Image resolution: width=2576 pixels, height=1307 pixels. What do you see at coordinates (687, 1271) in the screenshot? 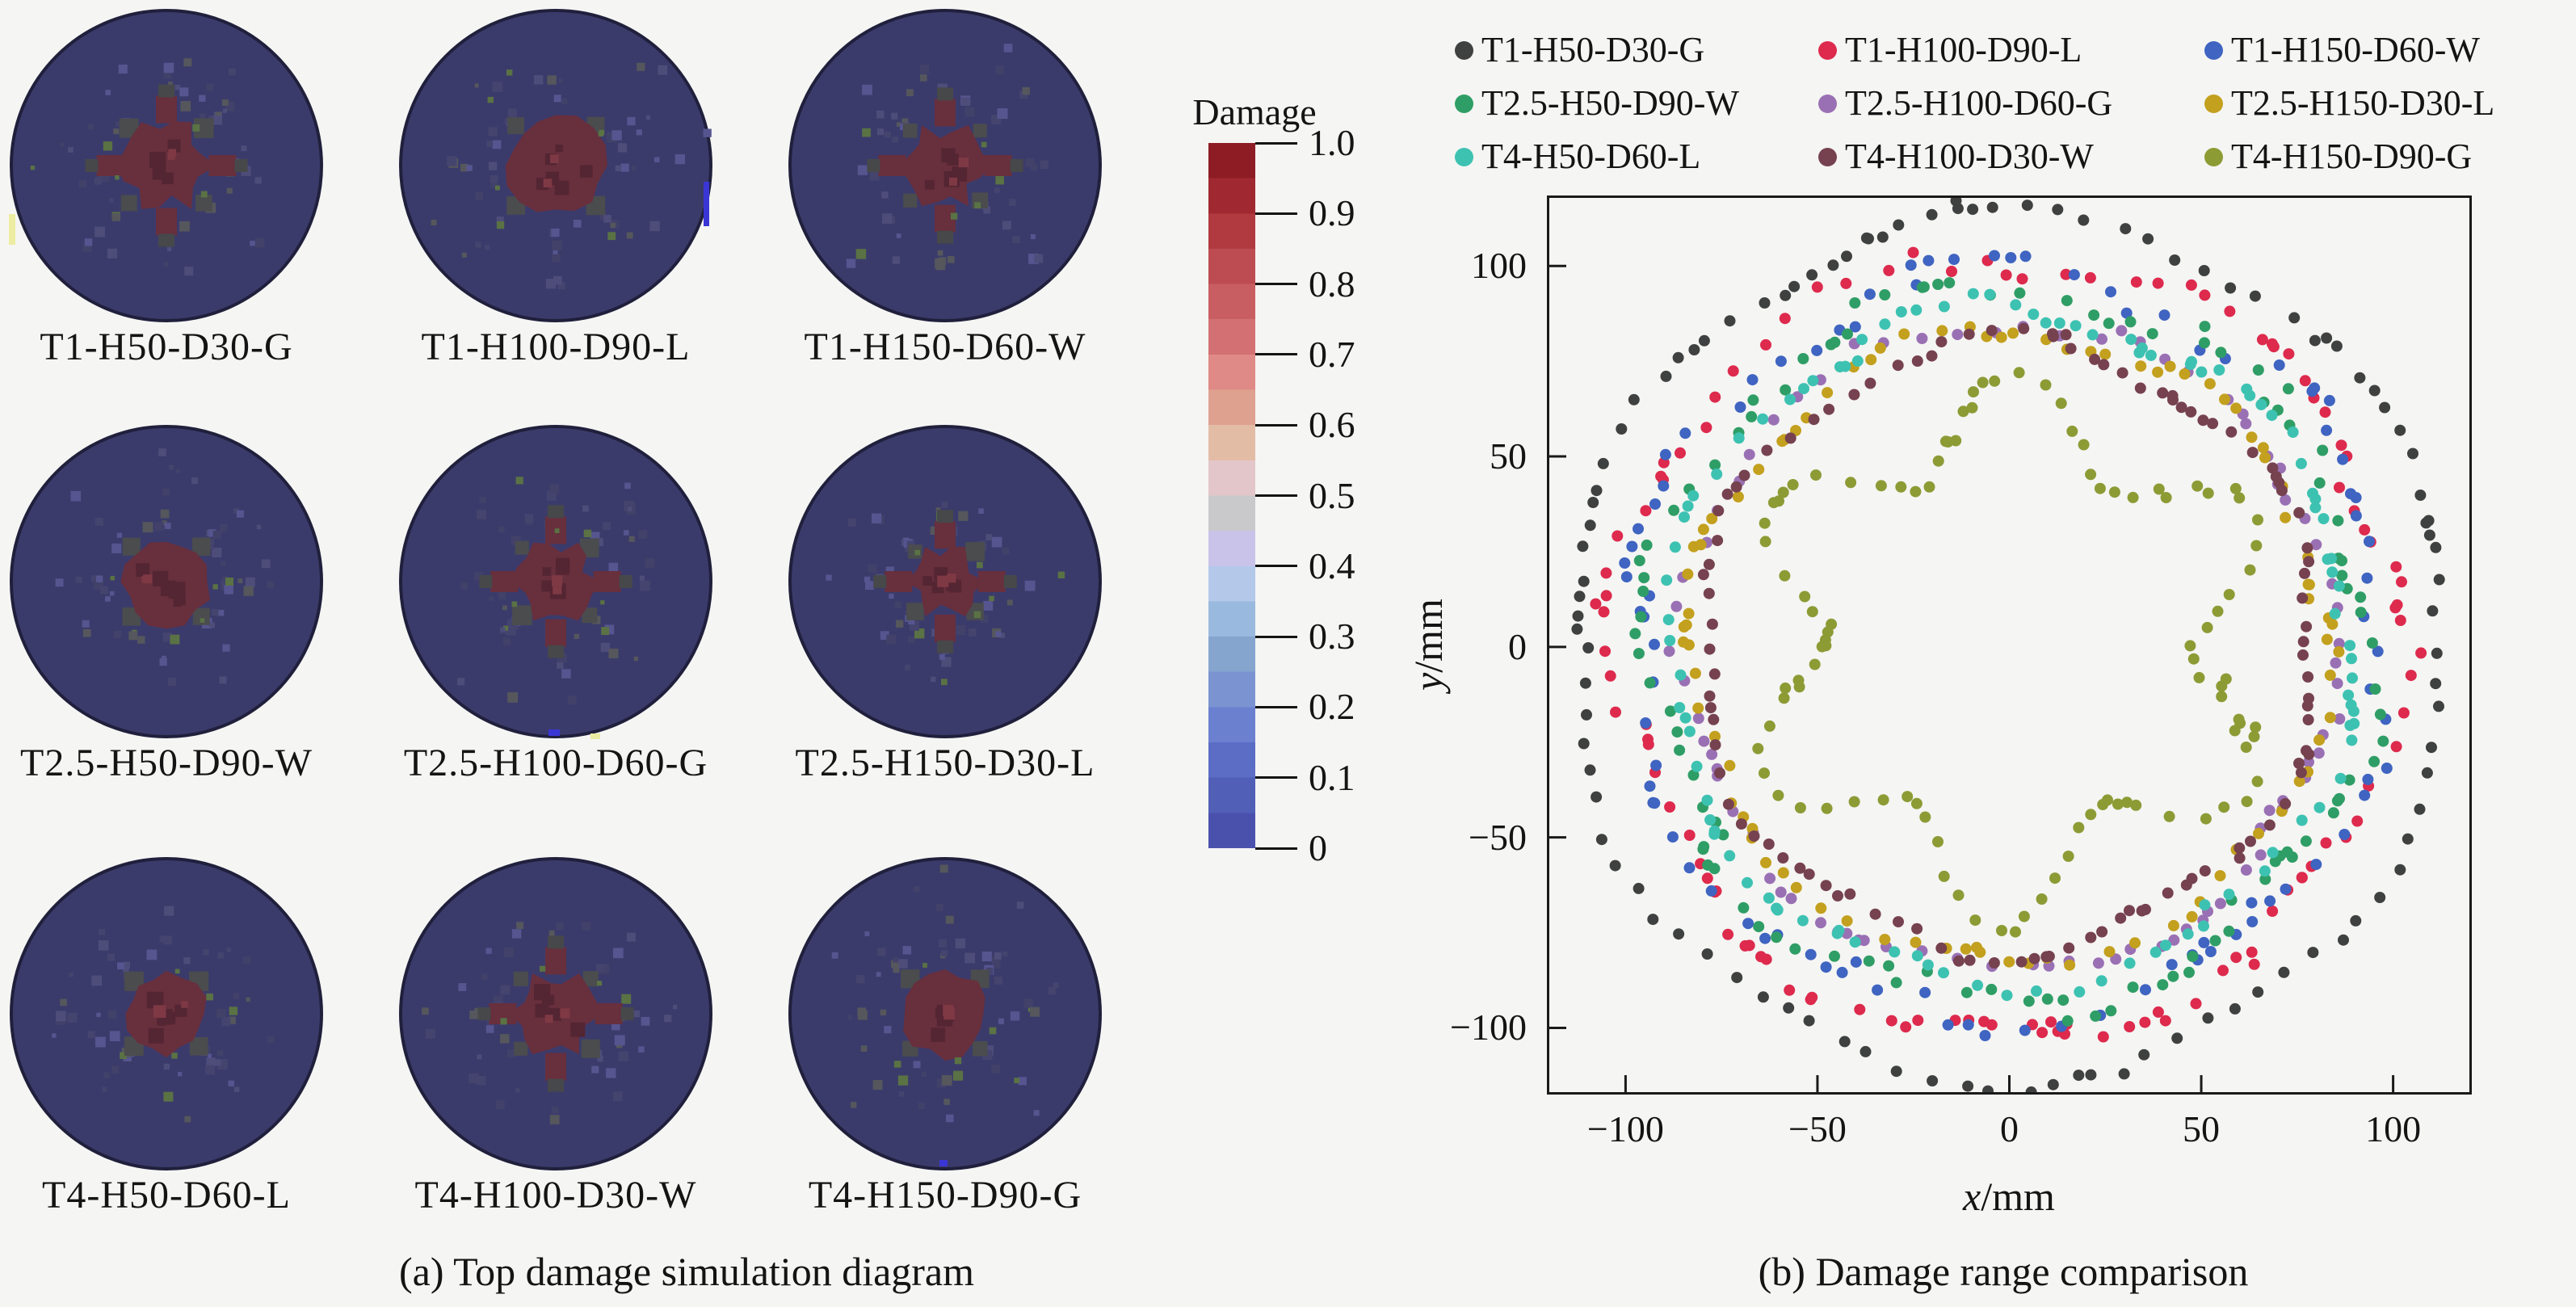
I see `caption-panel-a: (a) Top damage simulation diagram` at bounding box center [687, 1271].